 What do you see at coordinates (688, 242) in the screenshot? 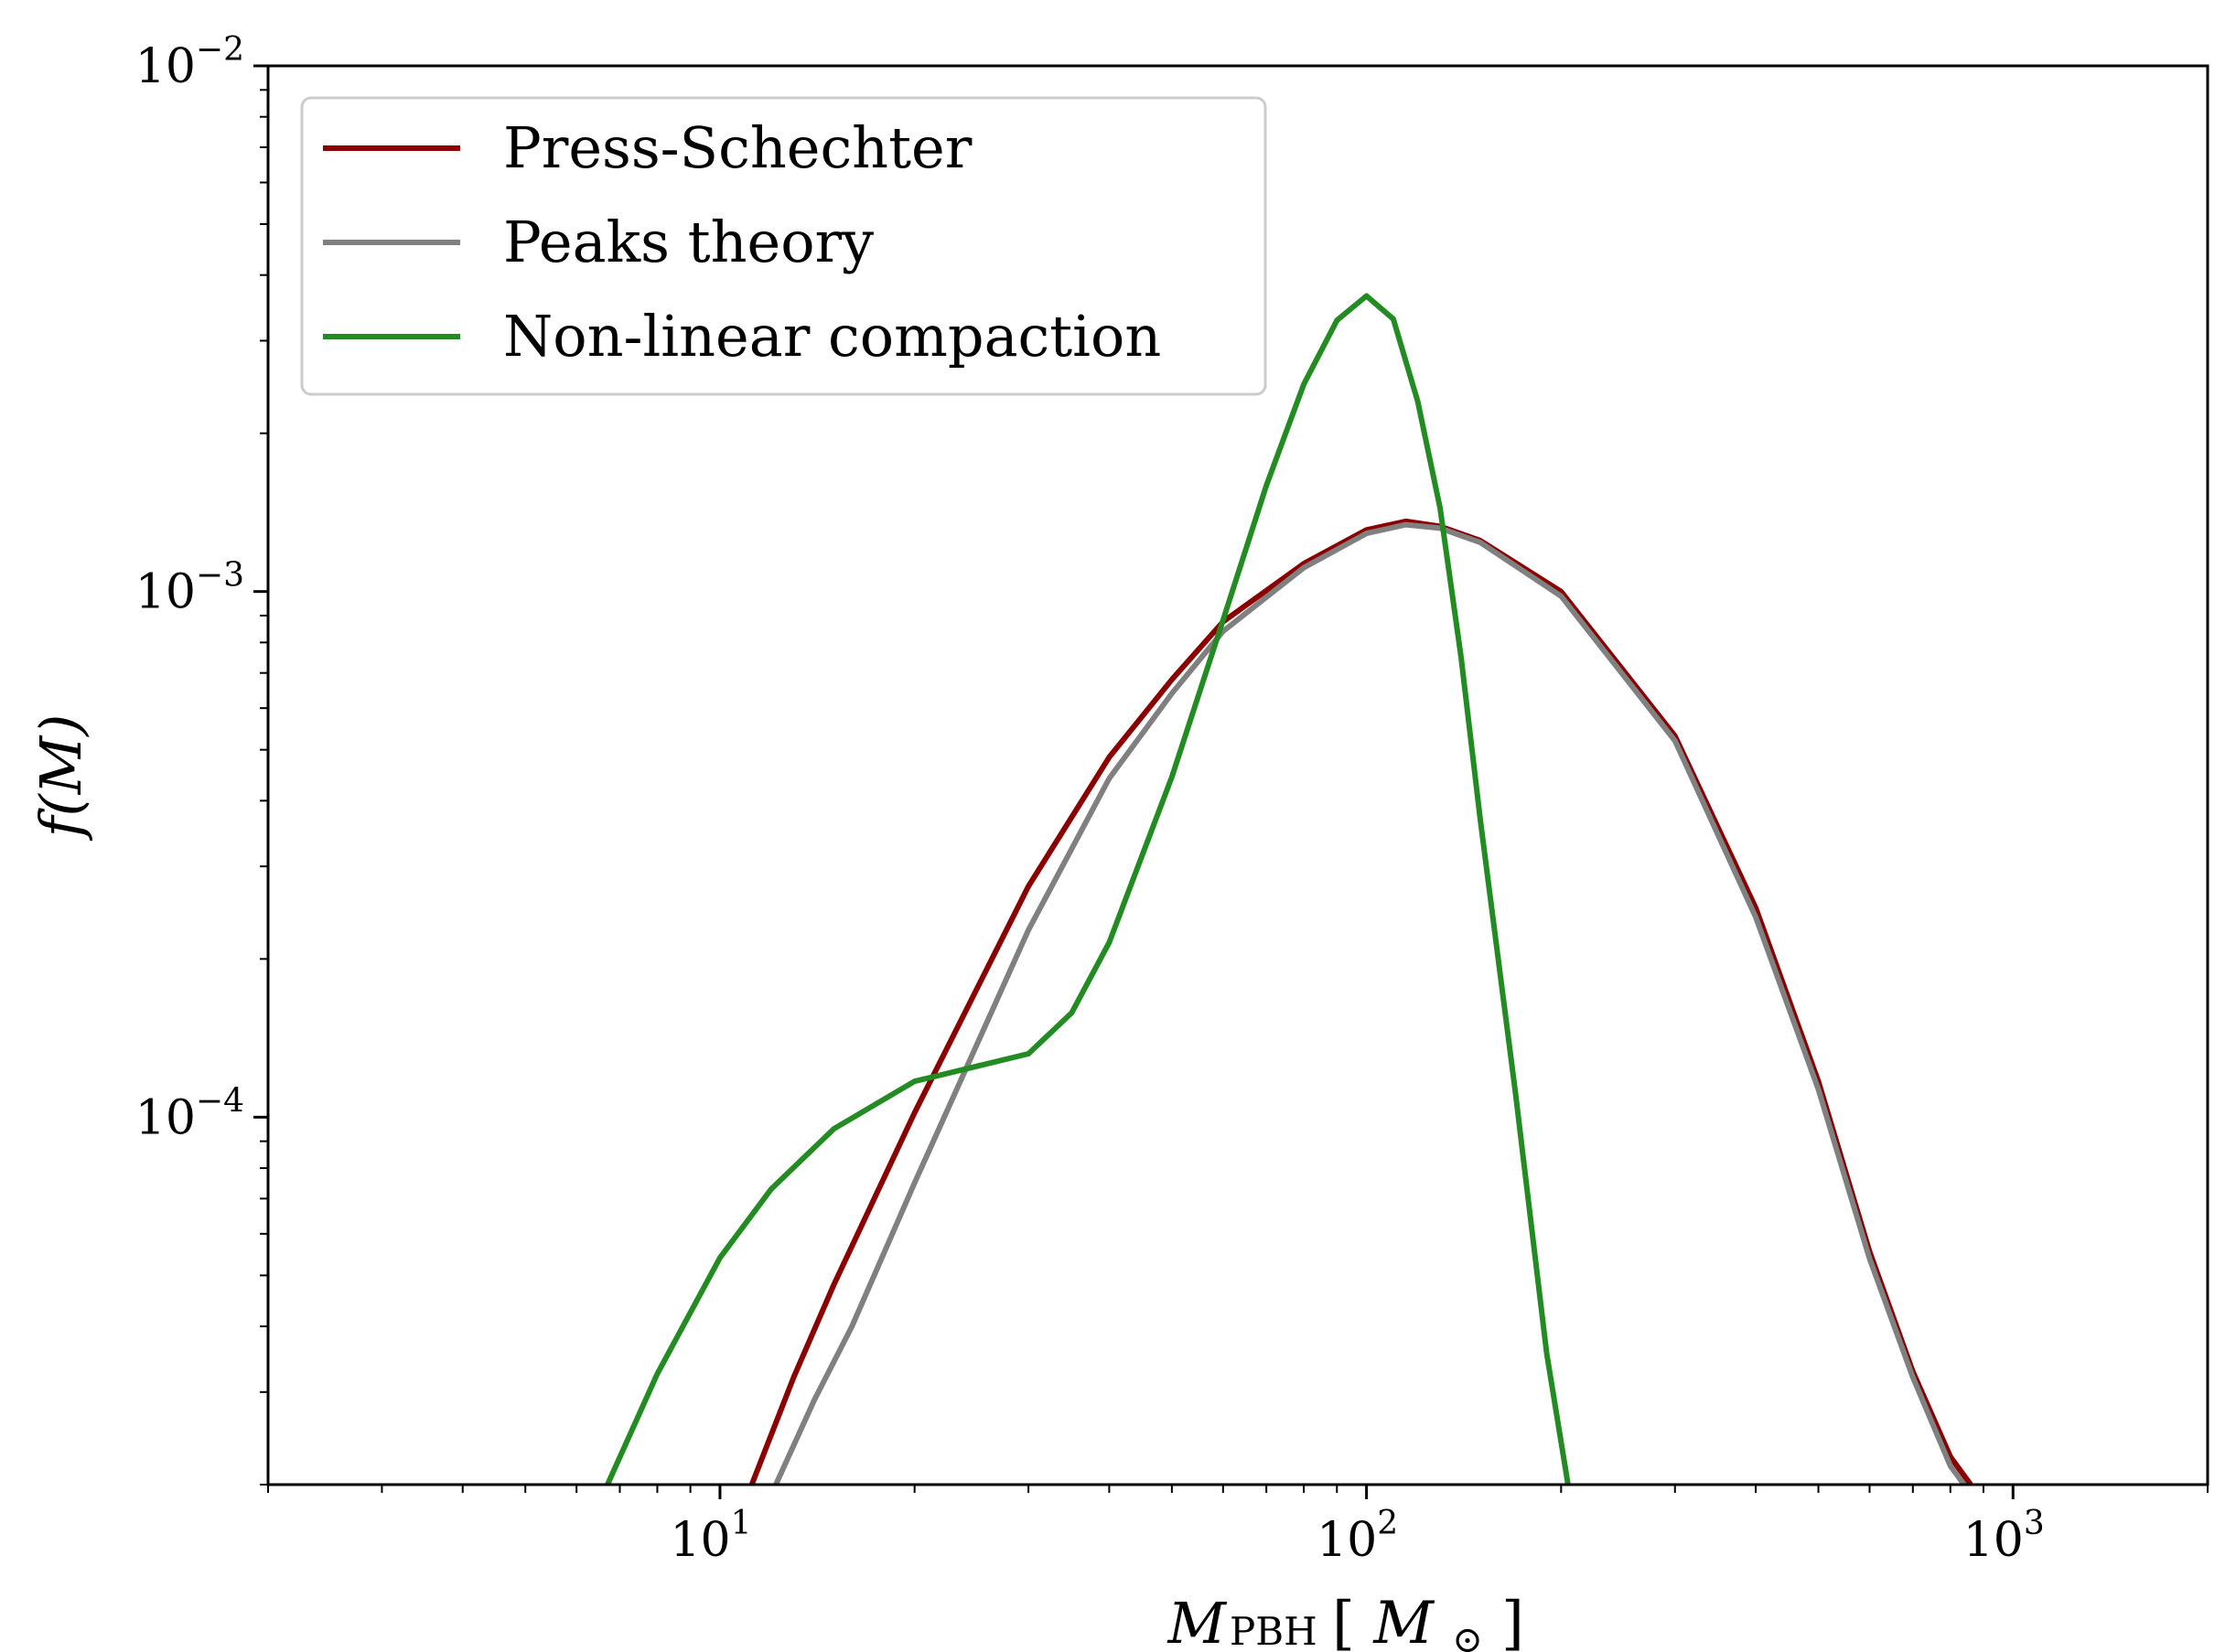
I see `legend-label-peaks-theory: Peaks theory` at bounding box center [688, 242].